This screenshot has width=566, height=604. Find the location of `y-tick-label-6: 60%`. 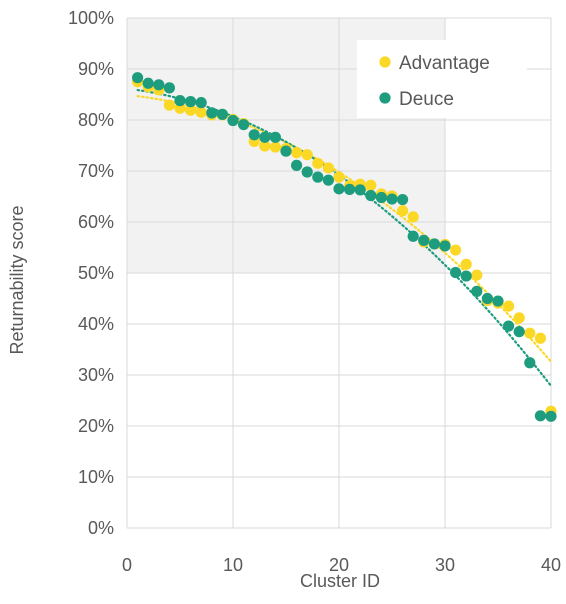

y-tick-label-6: 60% is located at coordinates (96, 222).